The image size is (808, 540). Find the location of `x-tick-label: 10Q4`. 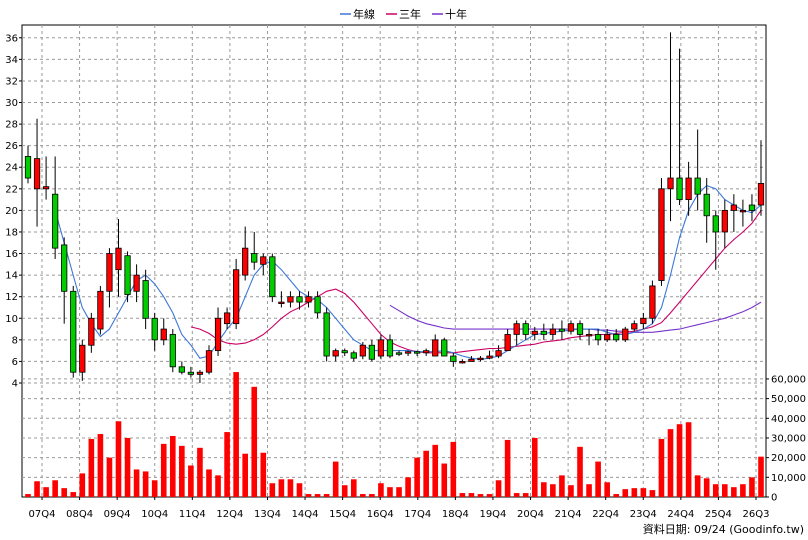

x-tick-label: 10Q4 is located at coordinates (154, 514).